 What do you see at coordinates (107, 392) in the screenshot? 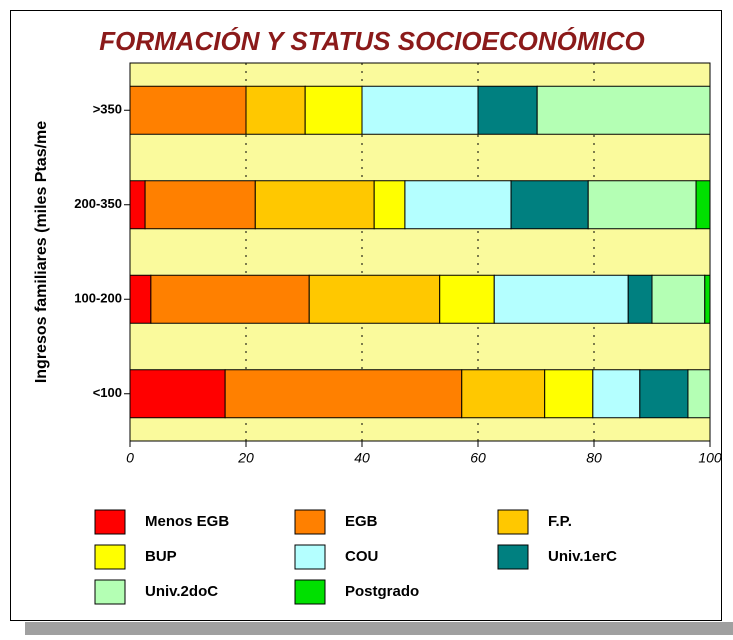
I see `y-tick-label: <100` at bounding box center [107, 392].